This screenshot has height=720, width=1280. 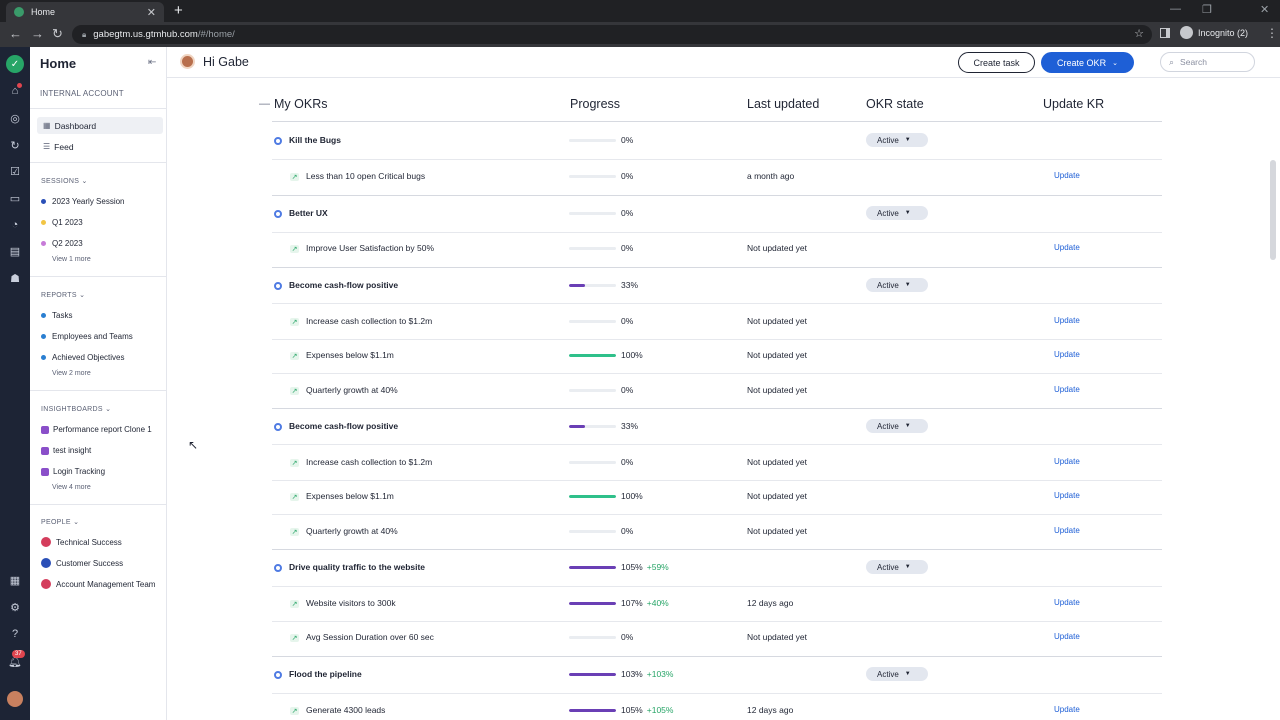 I want to click on browser-menu-icon: ⋮, so click(x=1272, y=33).